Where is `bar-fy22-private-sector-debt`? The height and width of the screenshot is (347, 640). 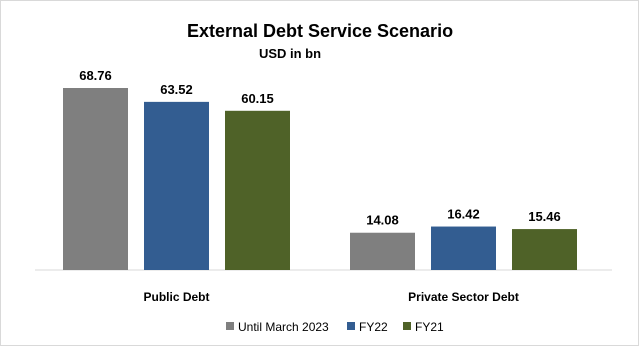
bar-fy22-private-sector-debt is located at coordinates (463, 248).